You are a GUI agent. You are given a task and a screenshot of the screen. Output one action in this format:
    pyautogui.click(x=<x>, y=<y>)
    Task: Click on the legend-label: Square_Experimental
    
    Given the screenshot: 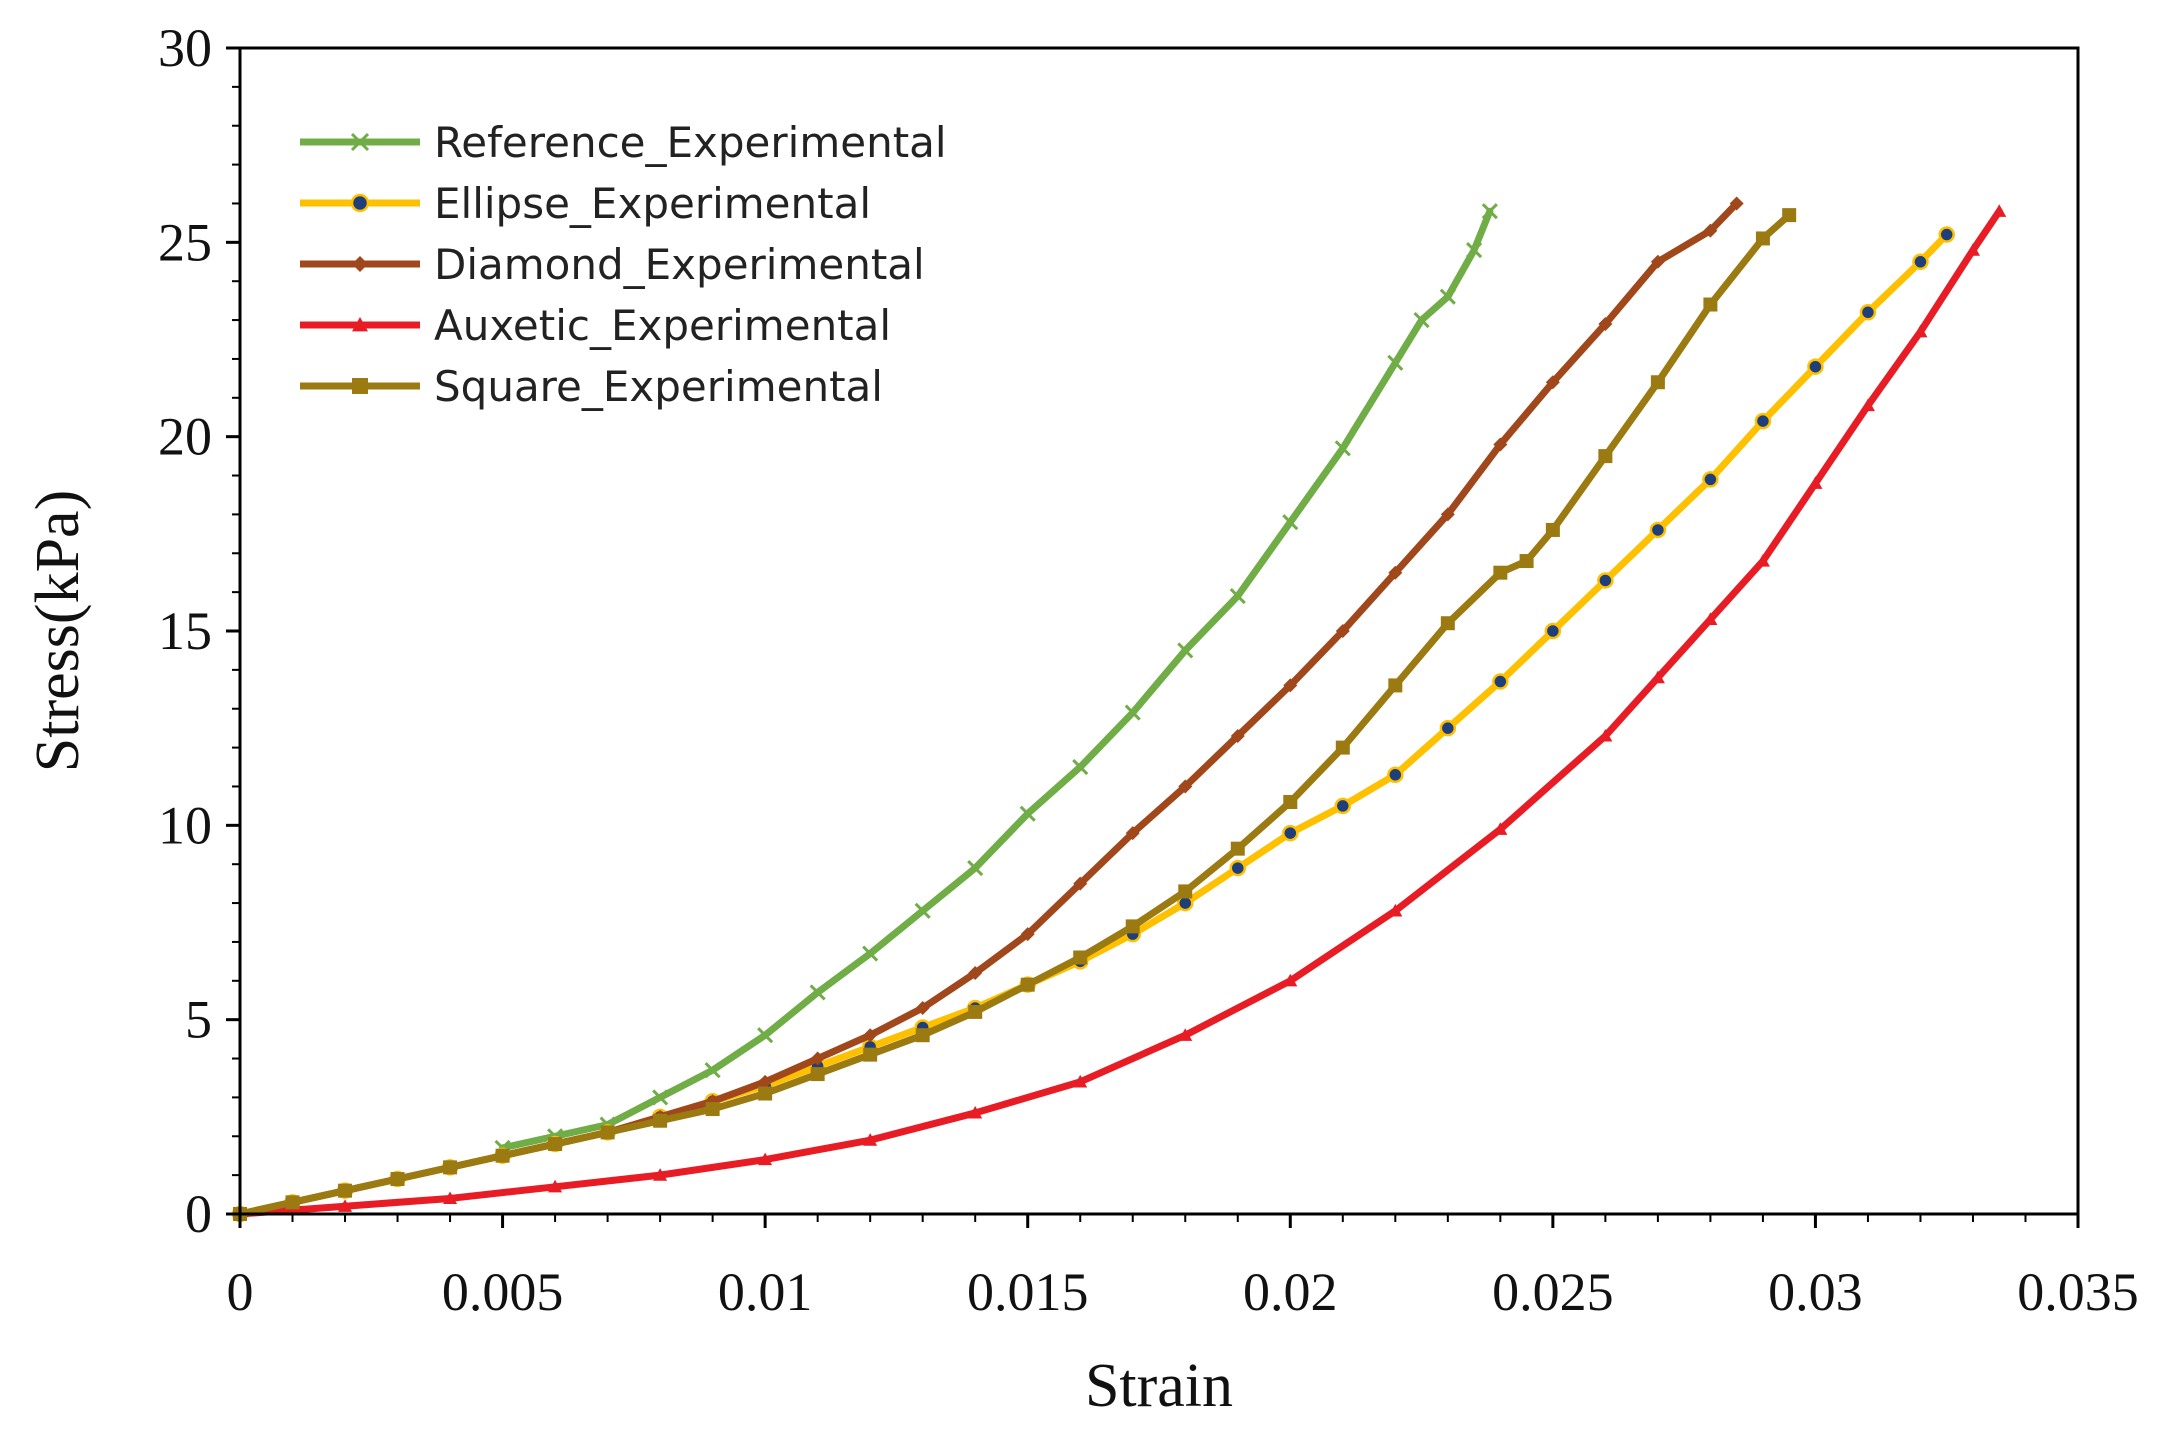 What is the action you would take?
    pyautogui.click(x=658, y=386)
    